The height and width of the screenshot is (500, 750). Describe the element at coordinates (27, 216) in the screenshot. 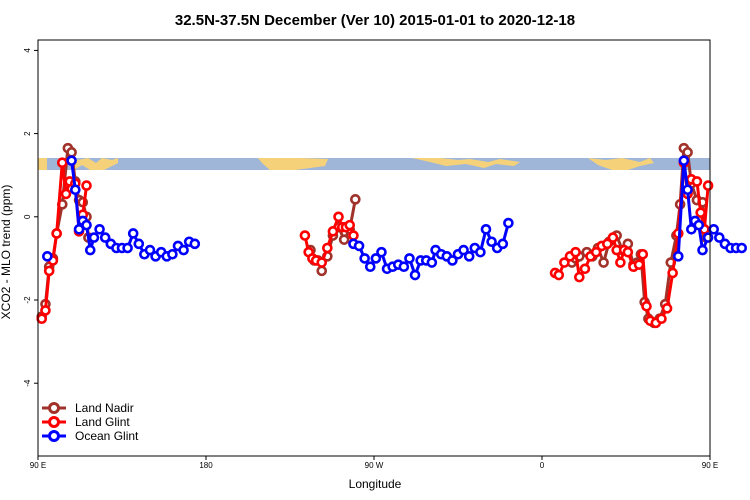

I see `y-tick-label: 0` at that location.